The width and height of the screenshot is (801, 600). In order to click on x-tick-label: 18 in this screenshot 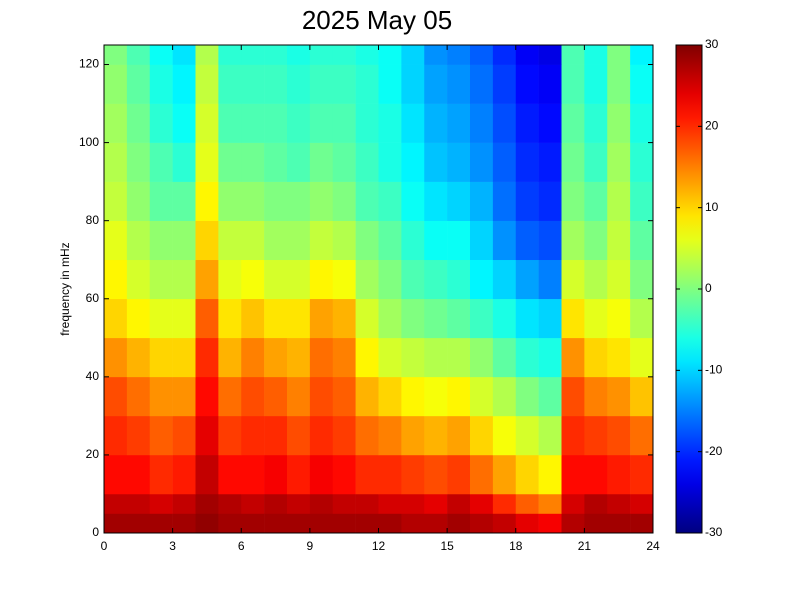, I will do `click(516, 546)`.